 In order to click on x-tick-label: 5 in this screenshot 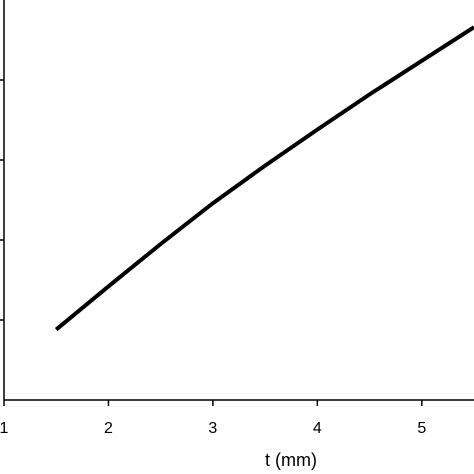, I will do `click(421, 428)`.